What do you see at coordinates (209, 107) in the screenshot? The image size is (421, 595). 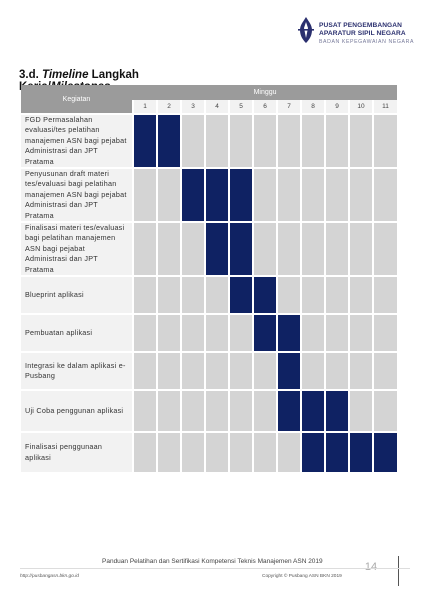 I see `week-number-row: 1 2 3 4 5 6 7 8 9 10 11` at bounding box center [209, 107].